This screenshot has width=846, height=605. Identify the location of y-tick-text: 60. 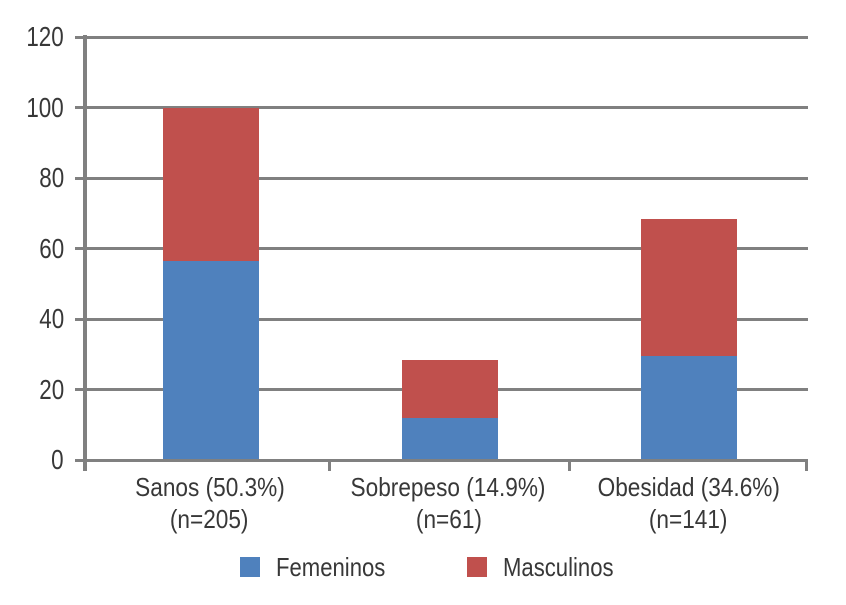
(51, 248).